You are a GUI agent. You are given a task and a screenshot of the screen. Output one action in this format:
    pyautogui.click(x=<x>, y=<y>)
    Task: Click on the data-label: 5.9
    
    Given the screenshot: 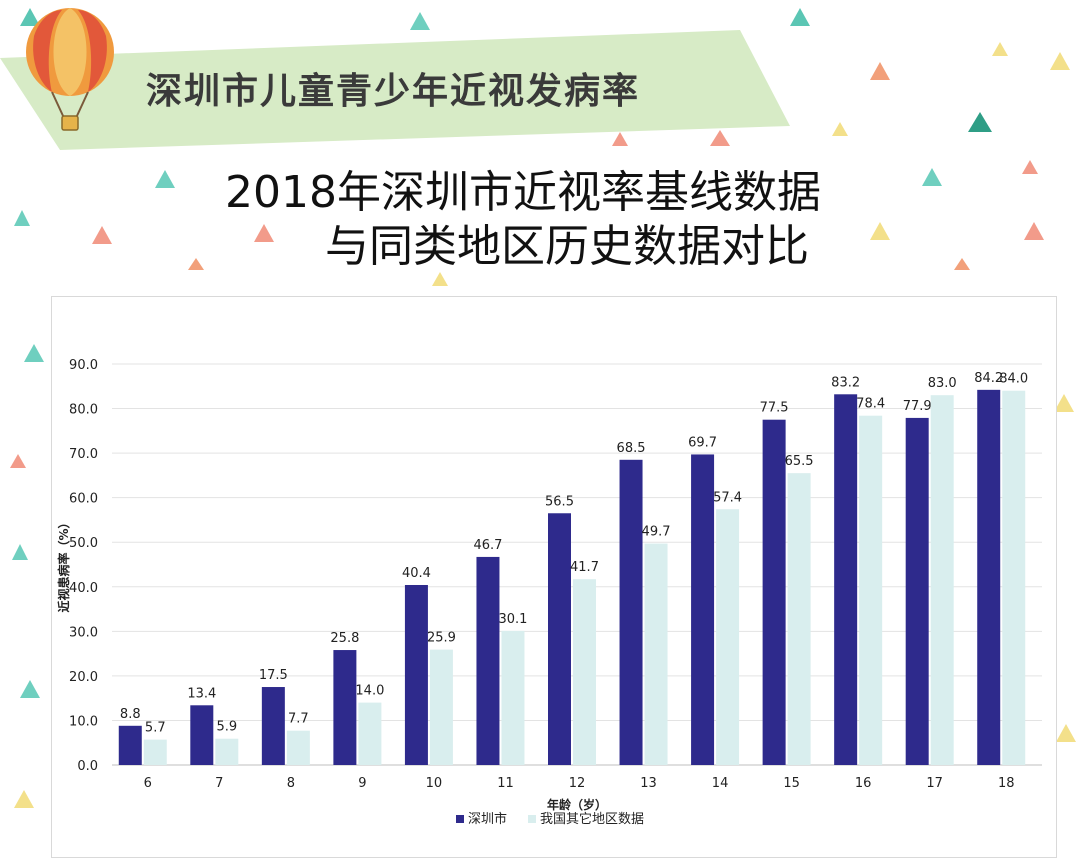 What is the action you would take?
    pyautogui.click(x=226, y=727)
    